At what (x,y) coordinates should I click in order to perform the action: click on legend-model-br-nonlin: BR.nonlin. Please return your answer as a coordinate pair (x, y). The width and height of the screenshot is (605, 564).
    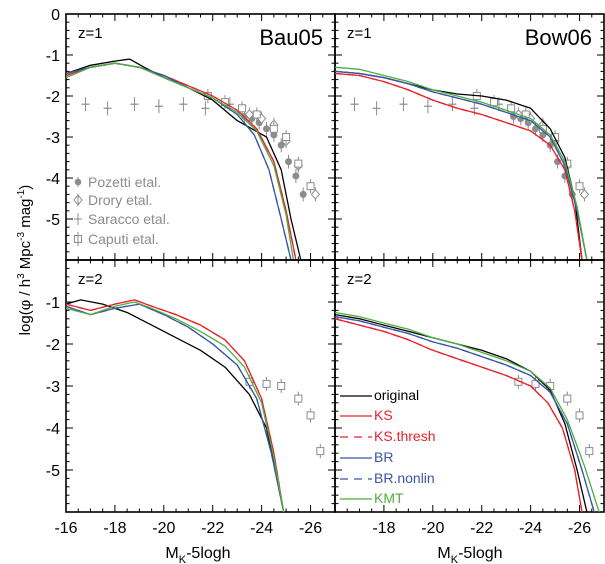
    Looking at the image, I should click on (387, 478).